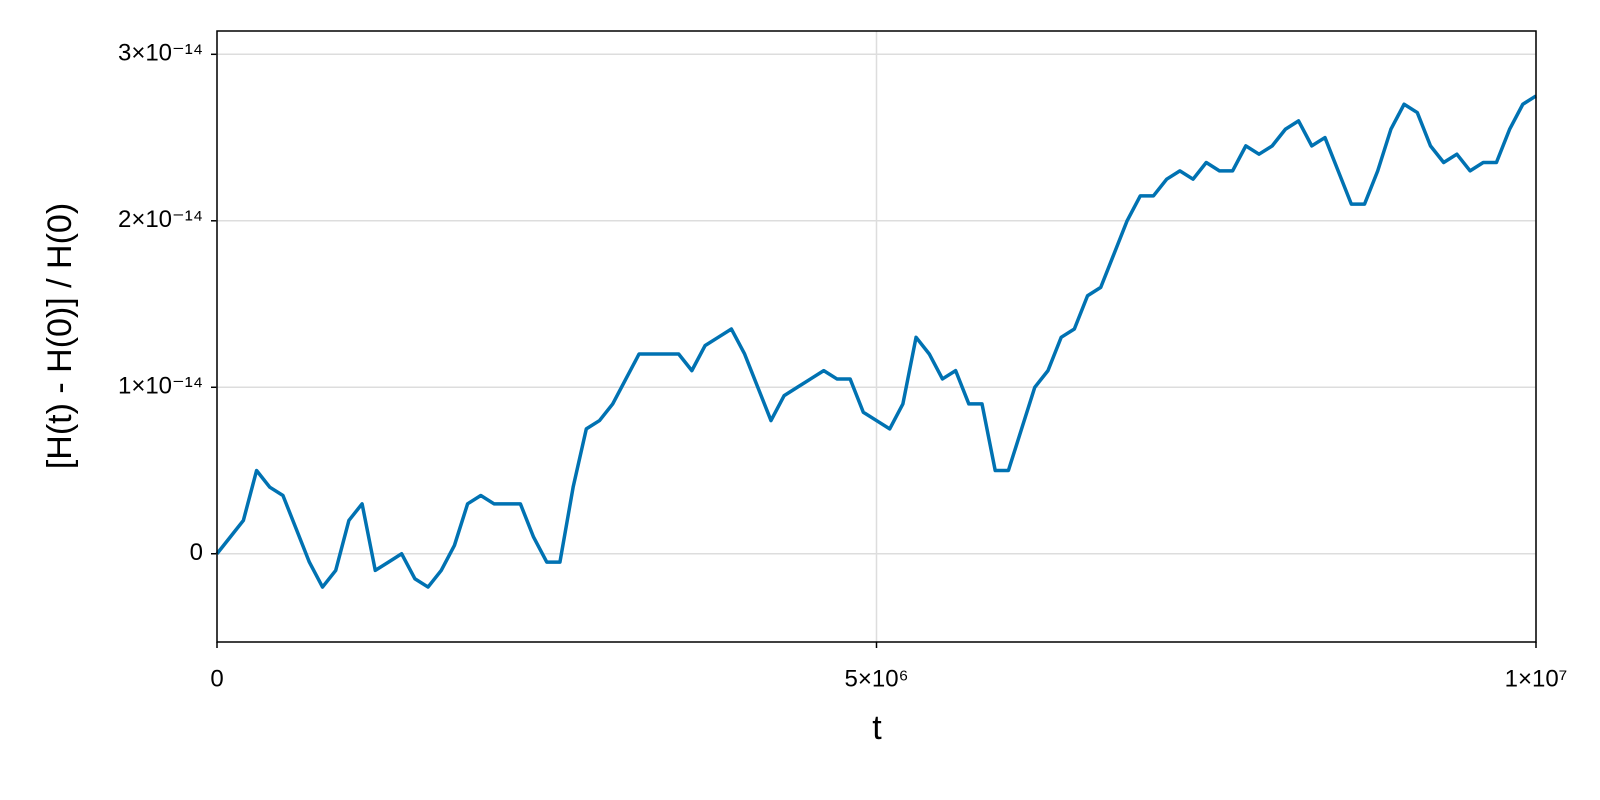  Describe the element at coordinates (216, 678) in the screenshot. I see `x-tick-label: 0` at that location.